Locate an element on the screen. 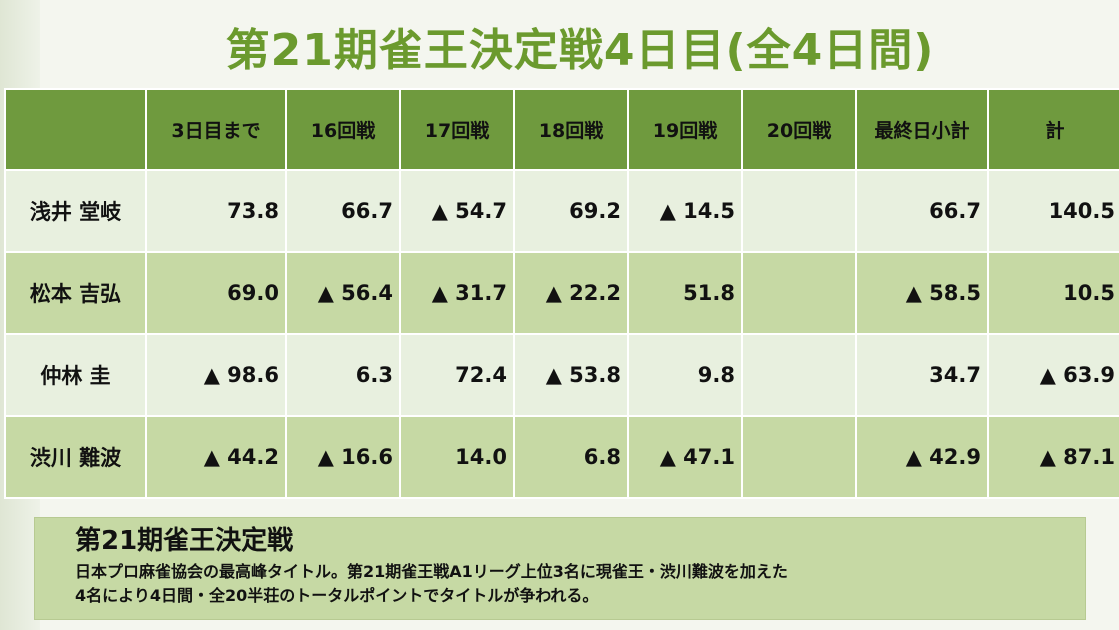  score-cell: 10.5 is located at coordinates (1053, 293).